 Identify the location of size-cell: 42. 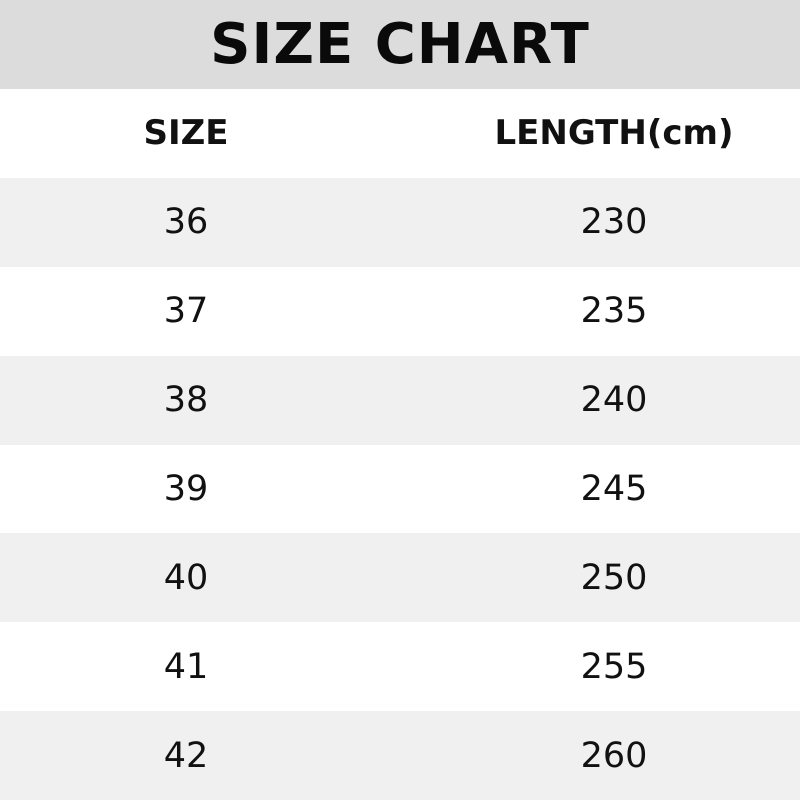
(186, 755).